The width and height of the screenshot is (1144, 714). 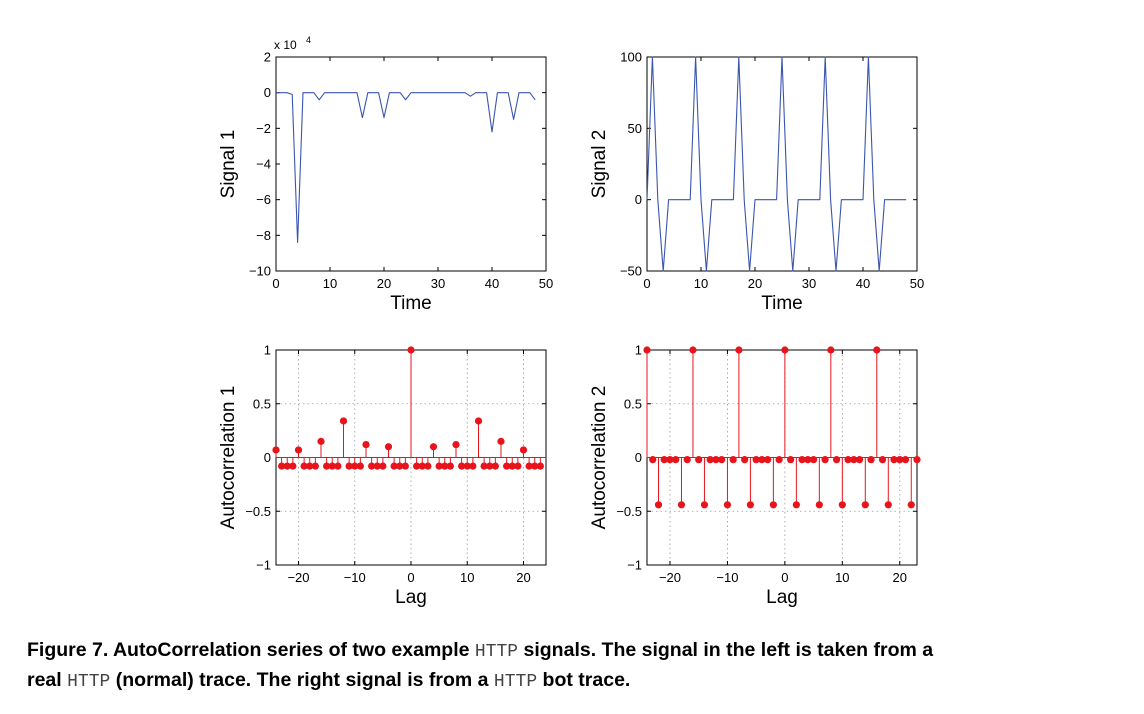 What do you see at coordinates (285, 45) in the screenshot?
I see `exponent-label: x 10` at bounding box center [285, 45].